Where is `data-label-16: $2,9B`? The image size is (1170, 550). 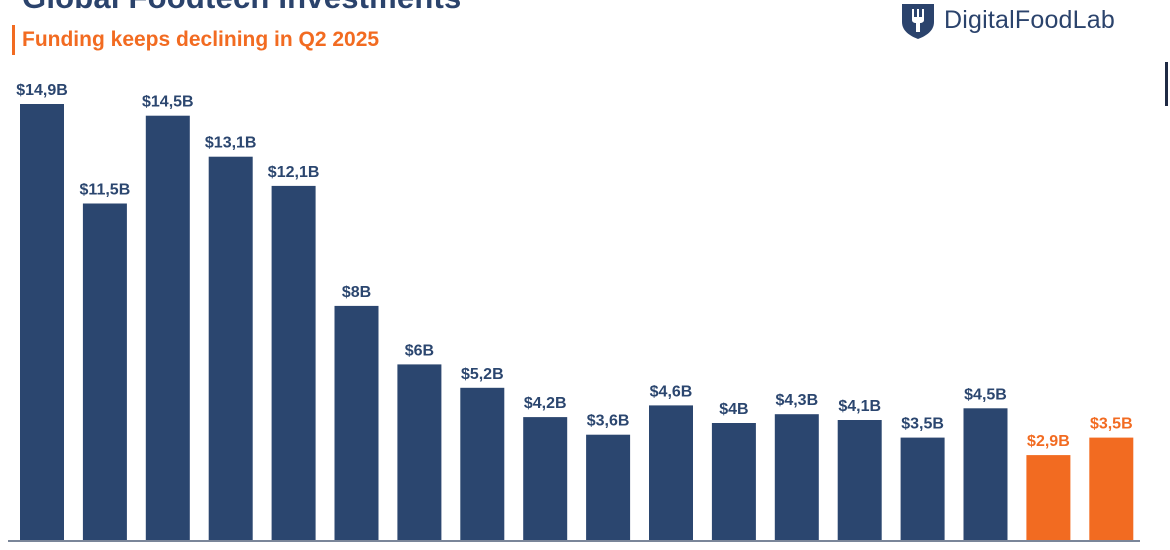 data-label-16: $2,9B is located at coordinates (1048, 441).